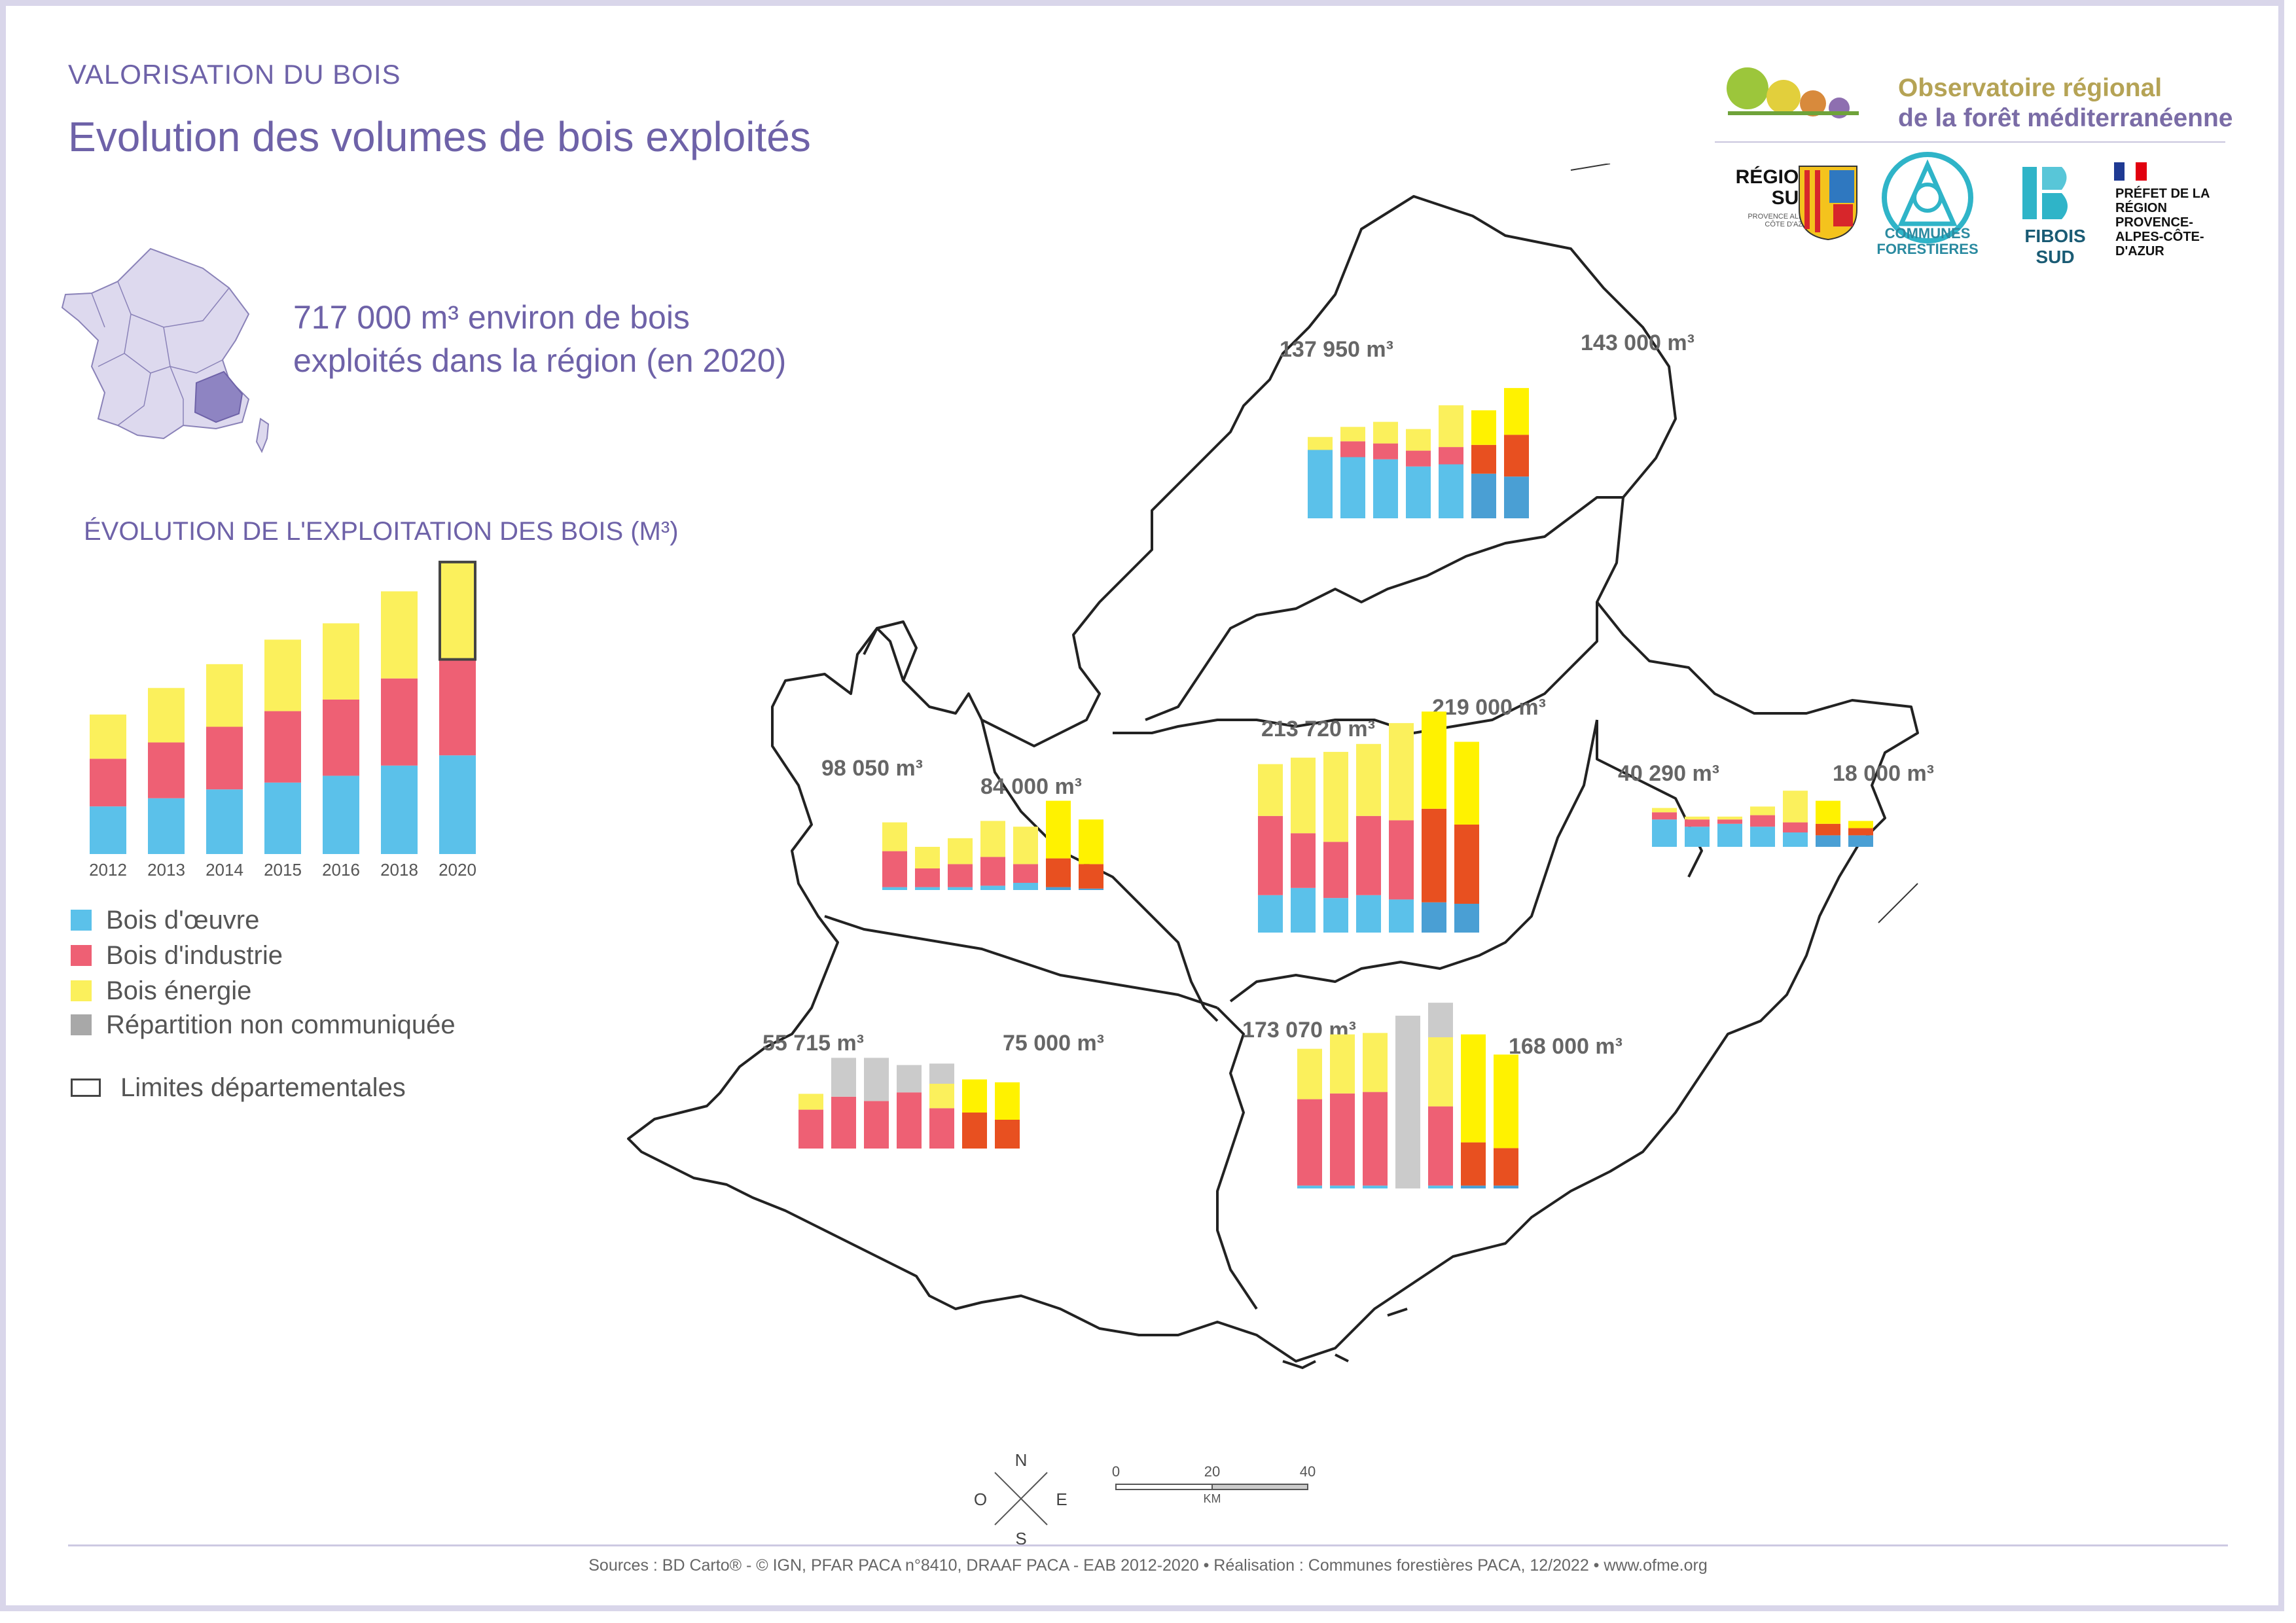 This screenshot has width=2296, height=1623. What do you see at coordinates (927, 857) in the screenshot?
I see `region-4-bar-2013-boisnergie` at bounding box center [927, 857].